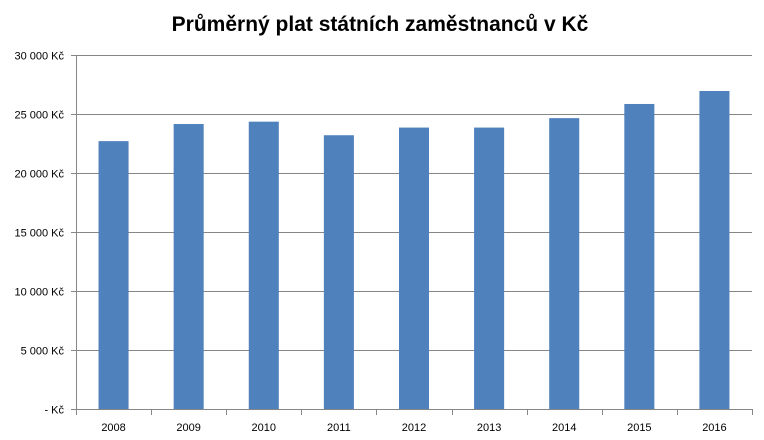 The image size is (764, 440). Describe the element at coordinates (380, 24) in the screenshot. I see `chart-title: Průměrný plat státních zaměstnanců v Kč` at that location.